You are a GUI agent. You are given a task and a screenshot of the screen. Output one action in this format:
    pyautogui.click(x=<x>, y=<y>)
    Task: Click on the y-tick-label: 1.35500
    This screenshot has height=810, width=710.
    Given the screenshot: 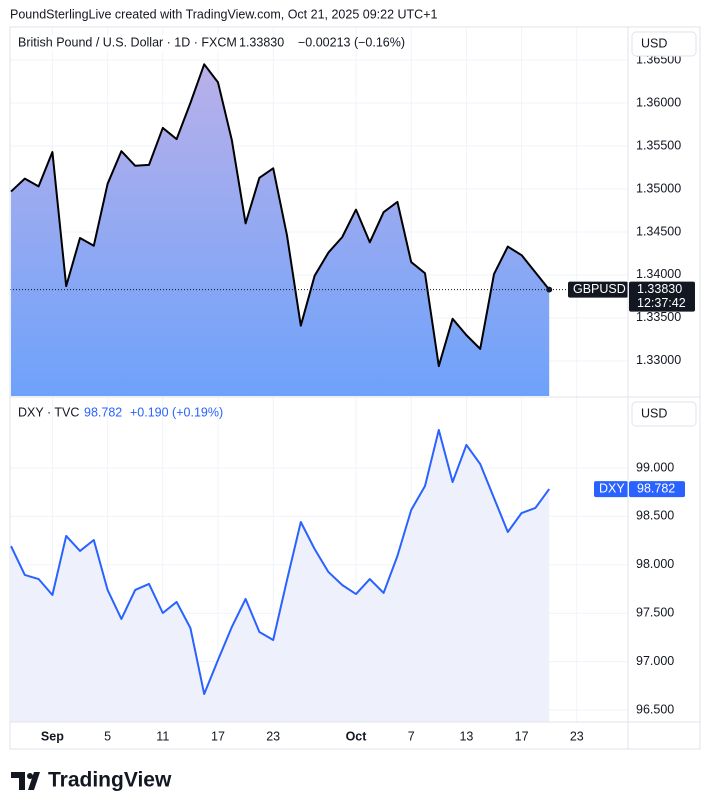 What is the action you would take?
    pyautogui.click(x=658, y=145)
    